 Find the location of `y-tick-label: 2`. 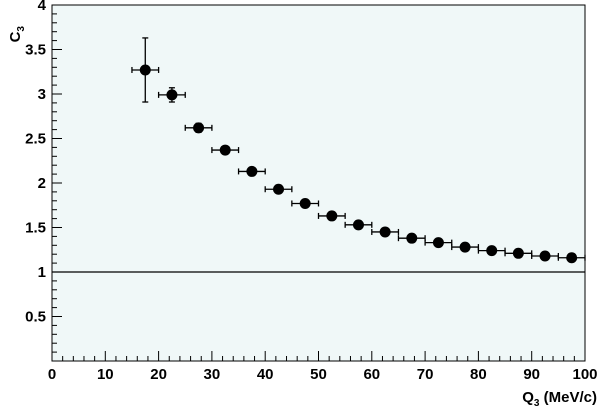

y-tick-label: 2 is located at coordinates (42, 183).